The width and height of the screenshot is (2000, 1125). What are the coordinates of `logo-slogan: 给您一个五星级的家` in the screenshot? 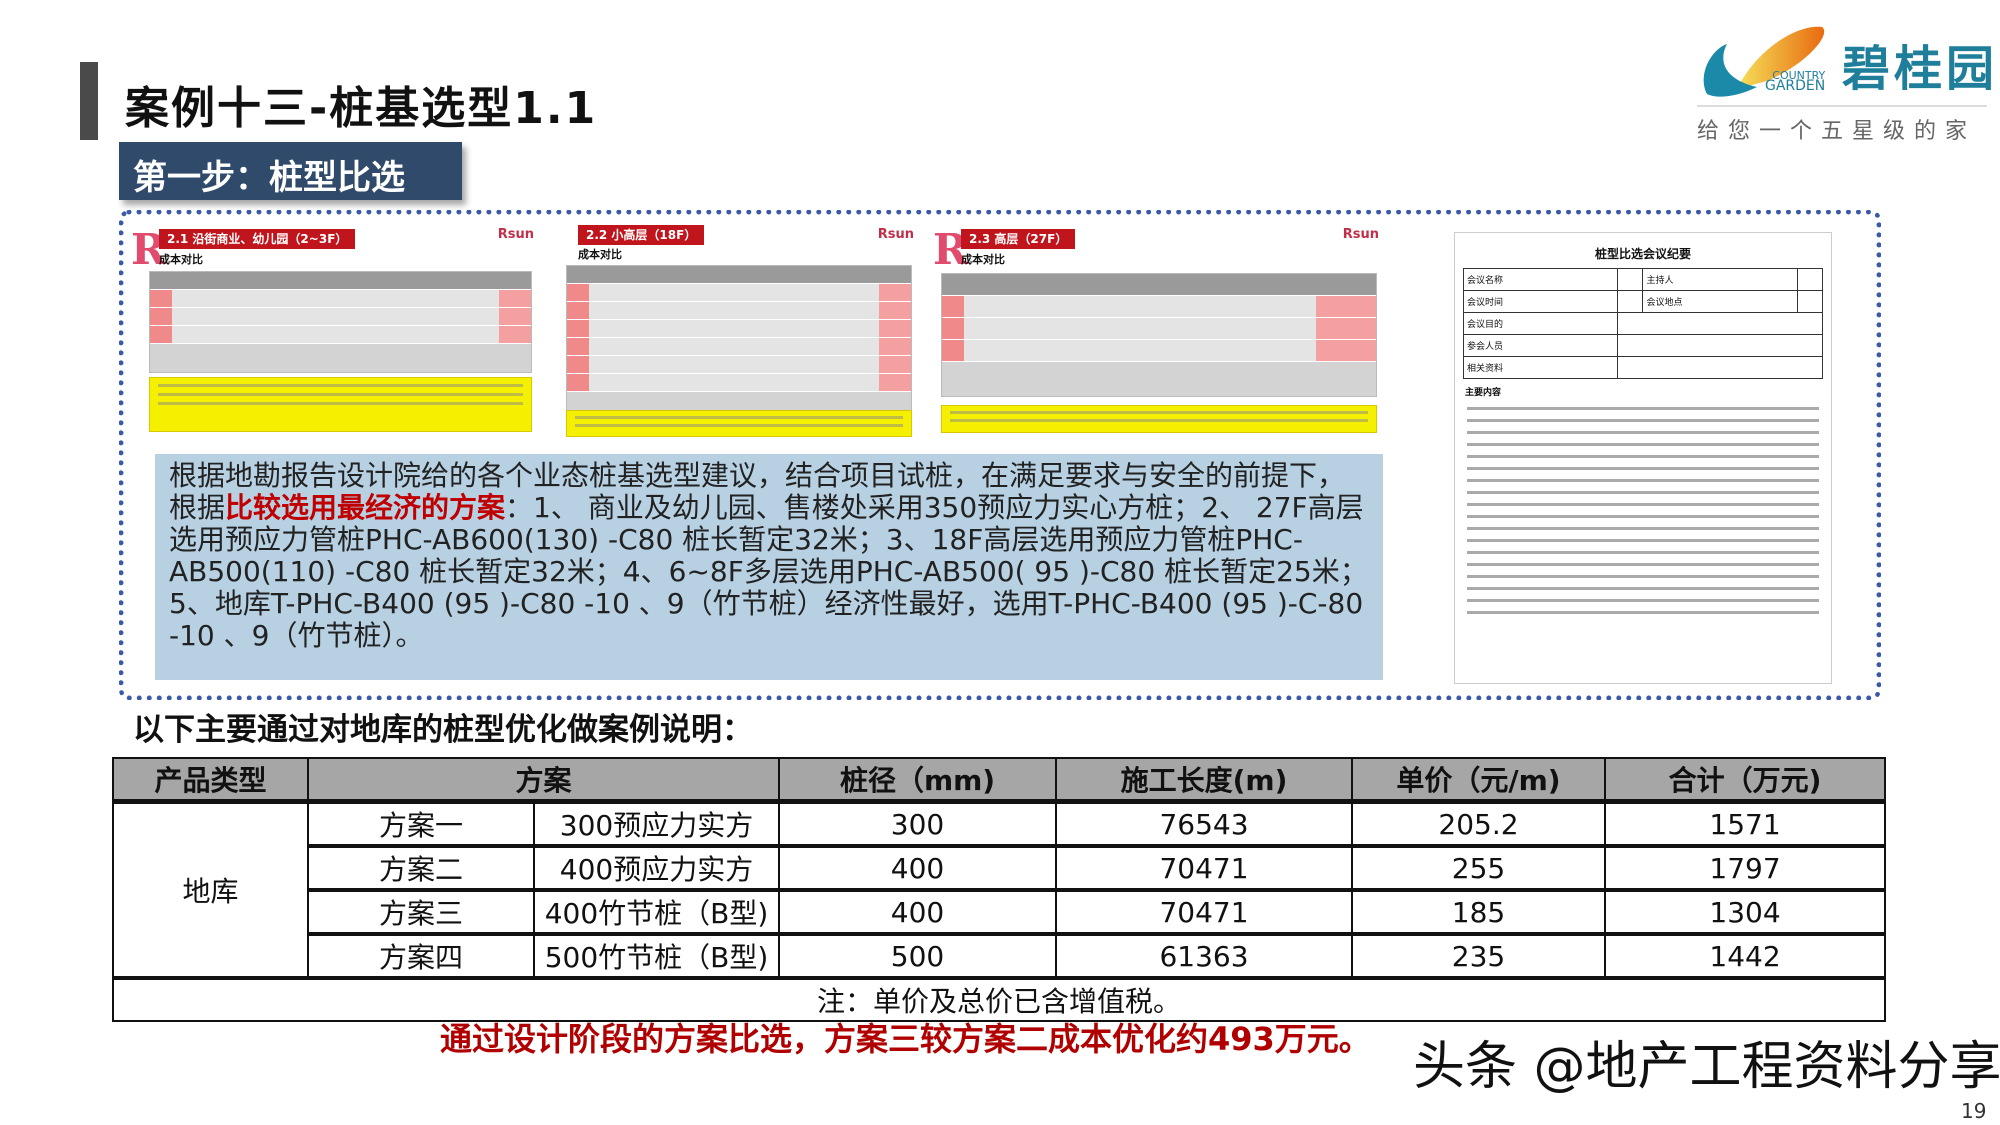 It's located at (1837, 131).